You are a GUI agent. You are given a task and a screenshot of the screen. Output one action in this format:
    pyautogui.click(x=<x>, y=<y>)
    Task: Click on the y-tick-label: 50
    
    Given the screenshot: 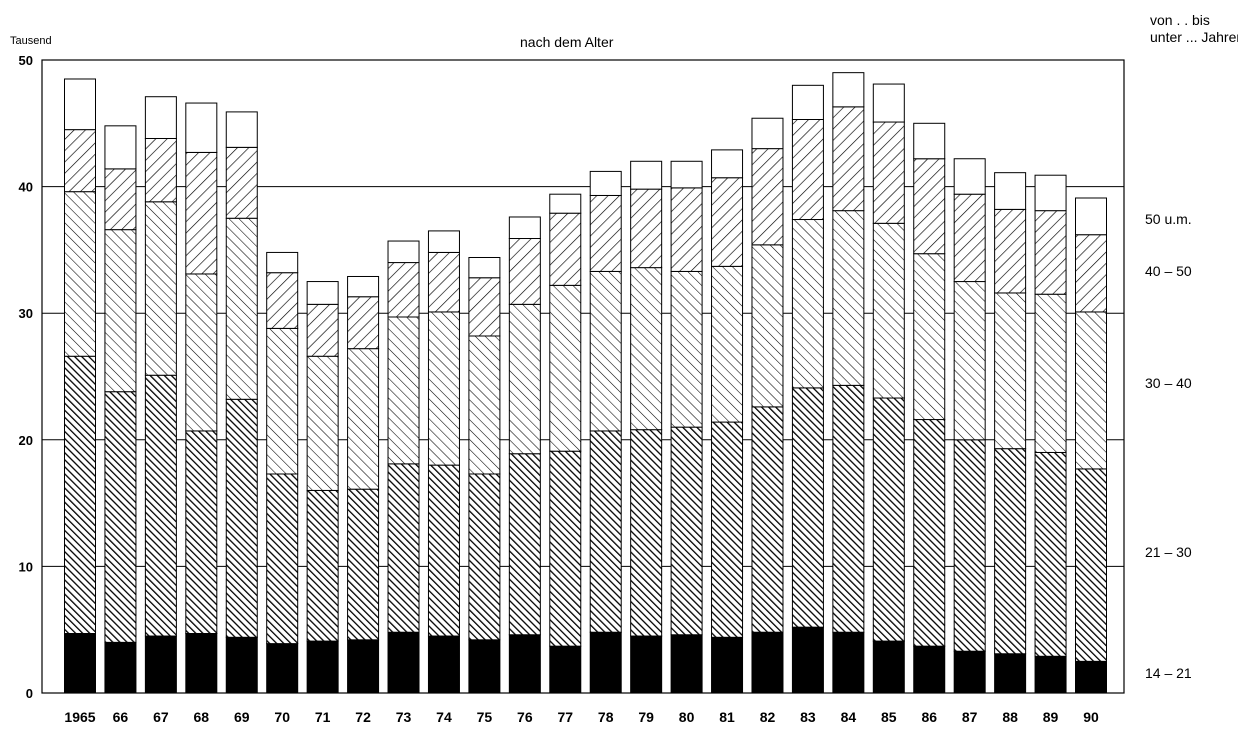 What is the action you would take?
    pyautogui.click(x=26, y=60)
    